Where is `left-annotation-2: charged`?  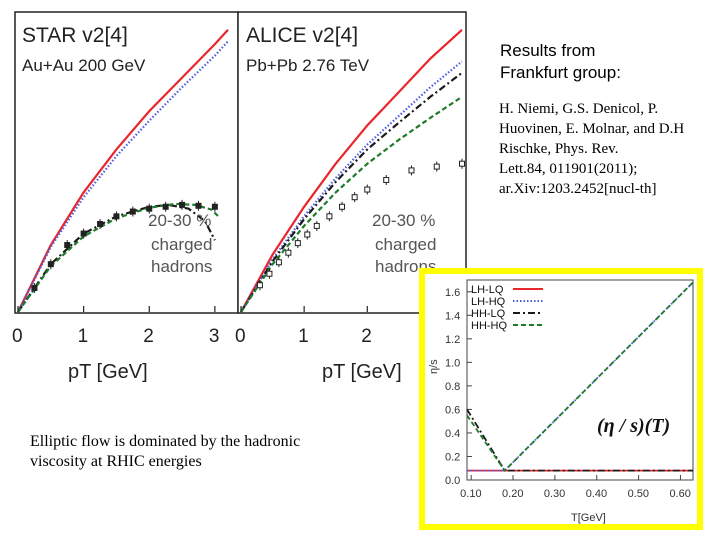 left-annotation-2: charged is located at coordinates (181, 244).